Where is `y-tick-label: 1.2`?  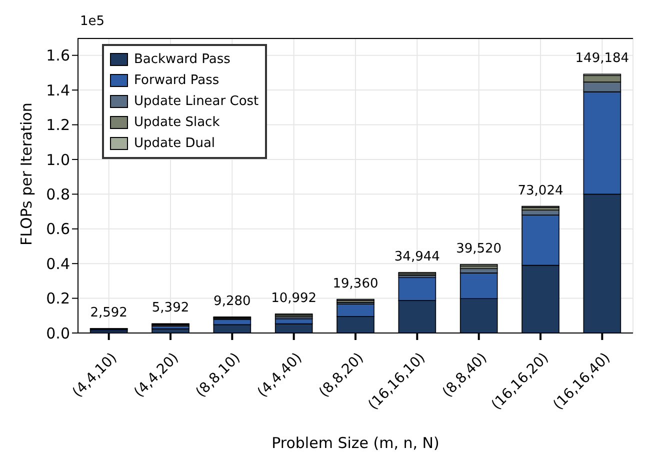 y-tick-label: 1.2 is located at coordinates (58, 125).